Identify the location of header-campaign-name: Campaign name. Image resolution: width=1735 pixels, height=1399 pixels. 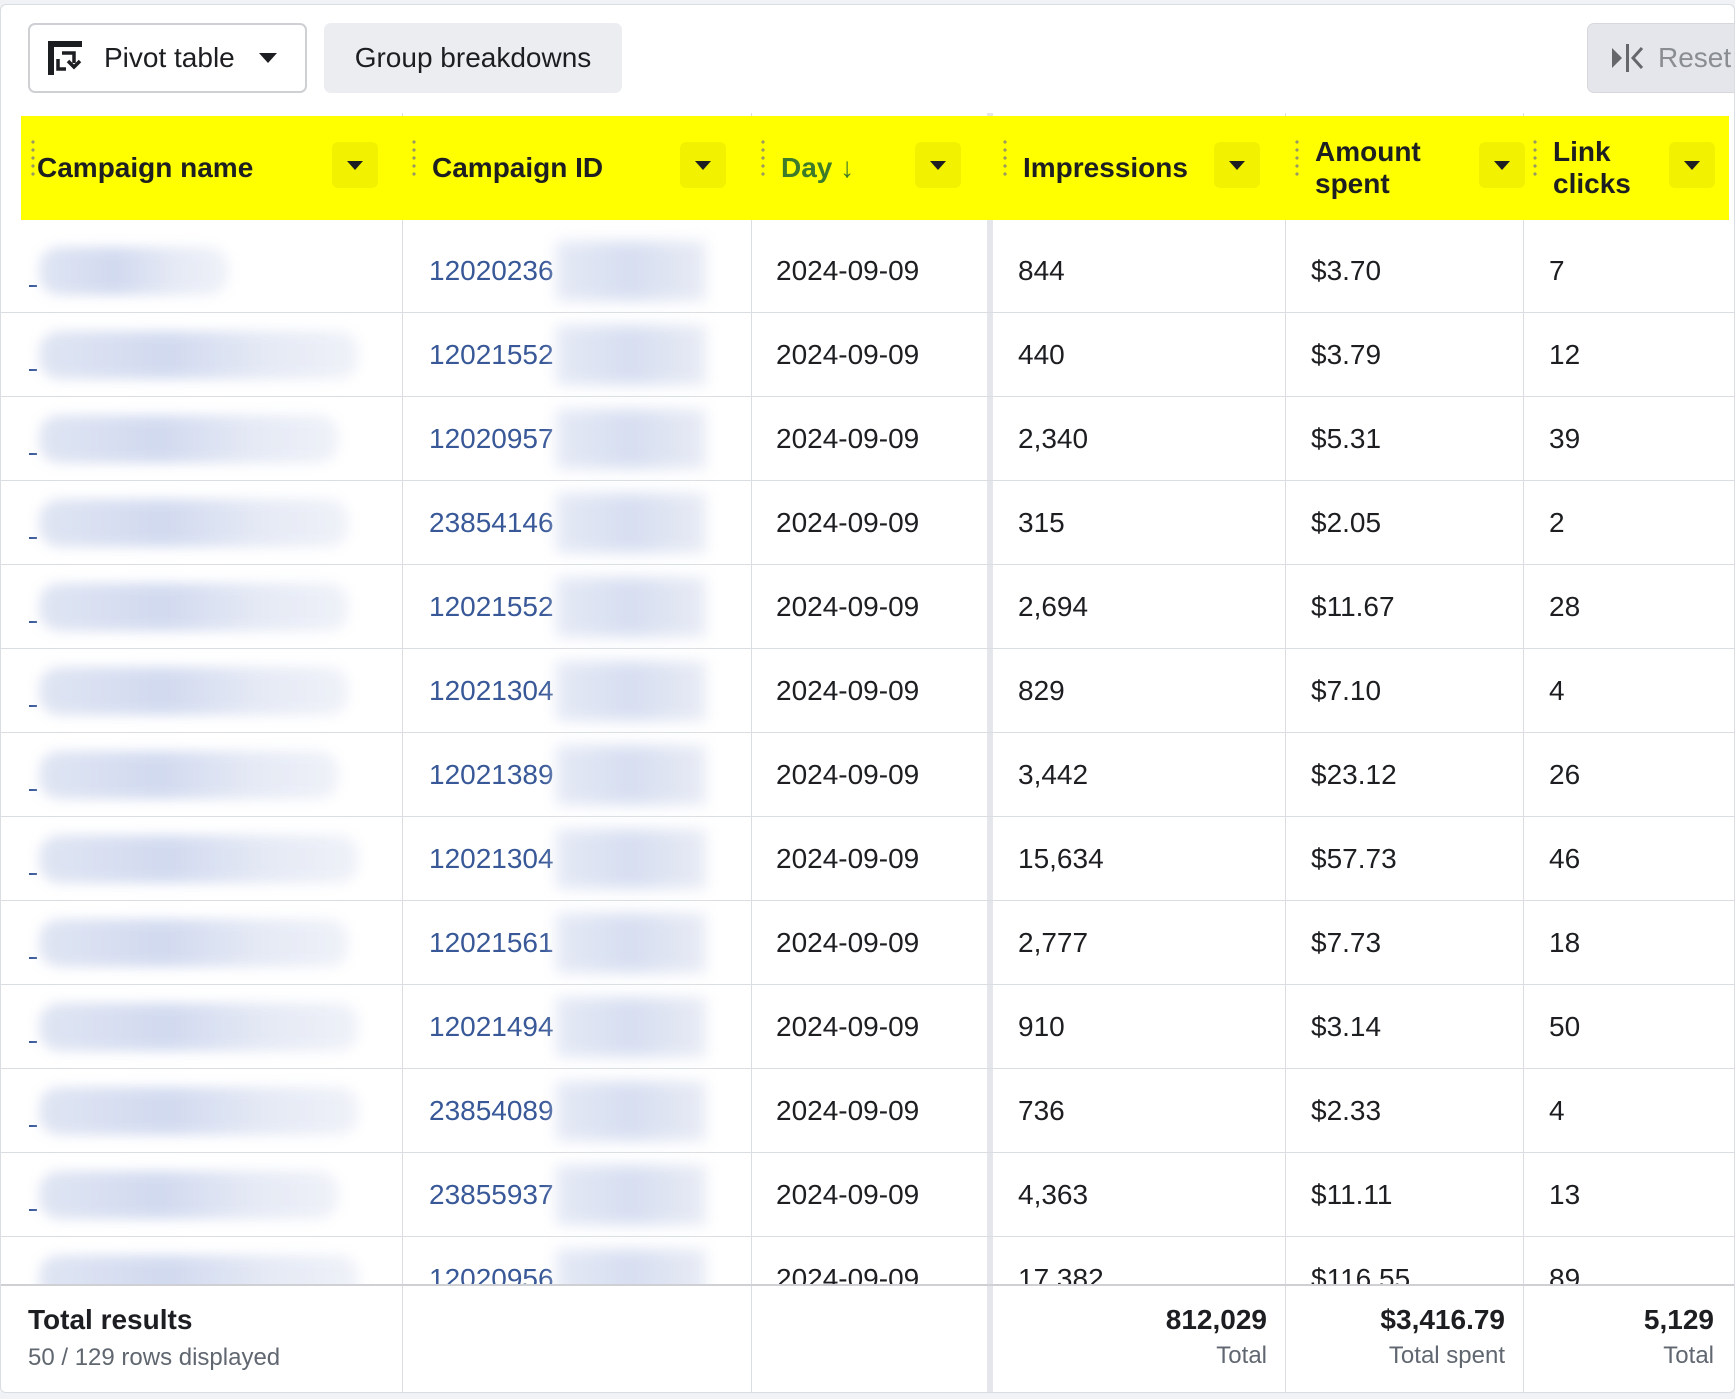
(211, 168).